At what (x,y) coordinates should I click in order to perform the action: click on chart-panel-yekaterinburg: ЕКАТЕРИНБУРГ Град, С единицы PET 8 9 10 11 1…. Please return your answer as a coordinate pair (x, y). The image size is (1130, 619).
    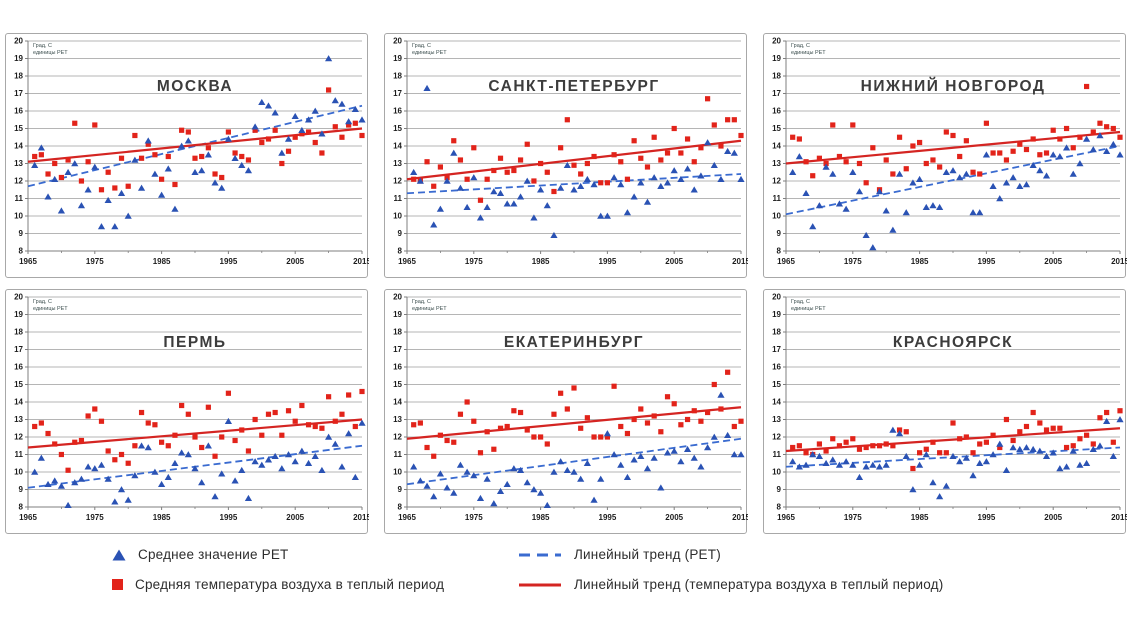
    Looking at the image, I should click on (566, 411).